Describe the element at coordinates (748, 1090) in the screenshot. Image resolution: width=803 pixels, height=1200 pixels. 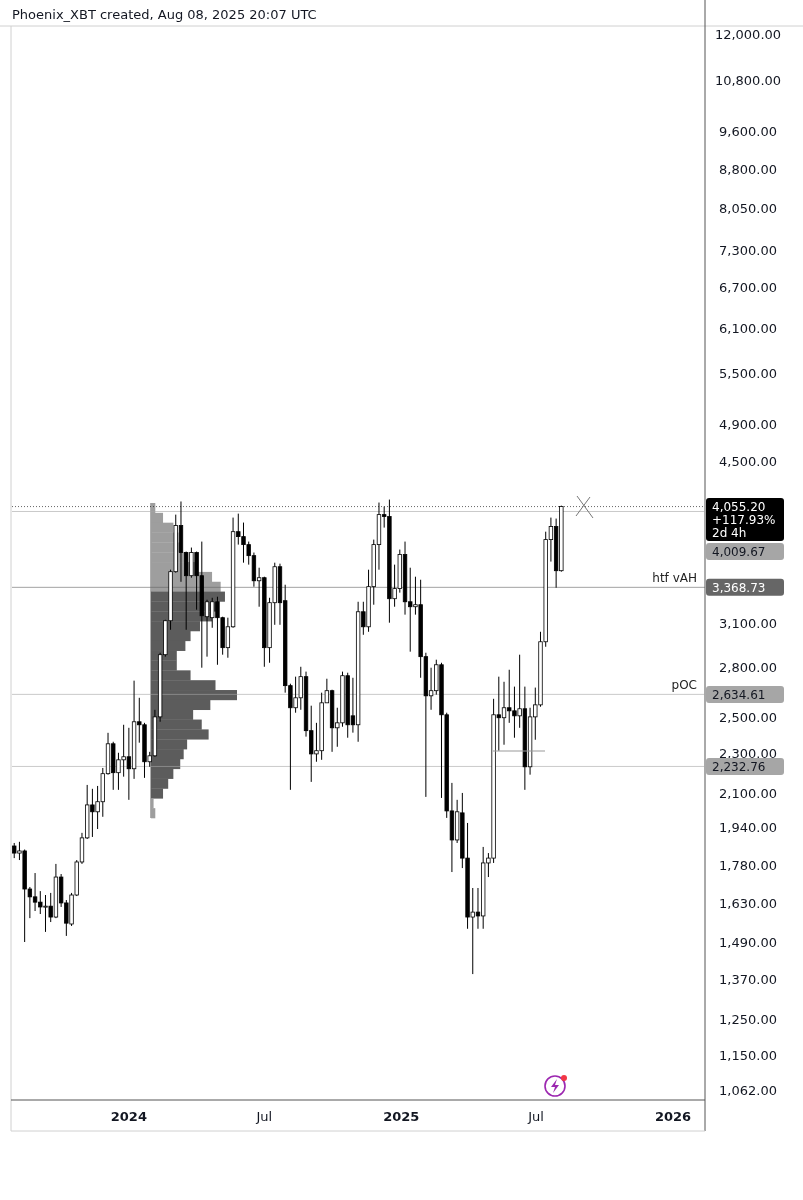
I see `y-tick-label: 1,062.00` at that location.